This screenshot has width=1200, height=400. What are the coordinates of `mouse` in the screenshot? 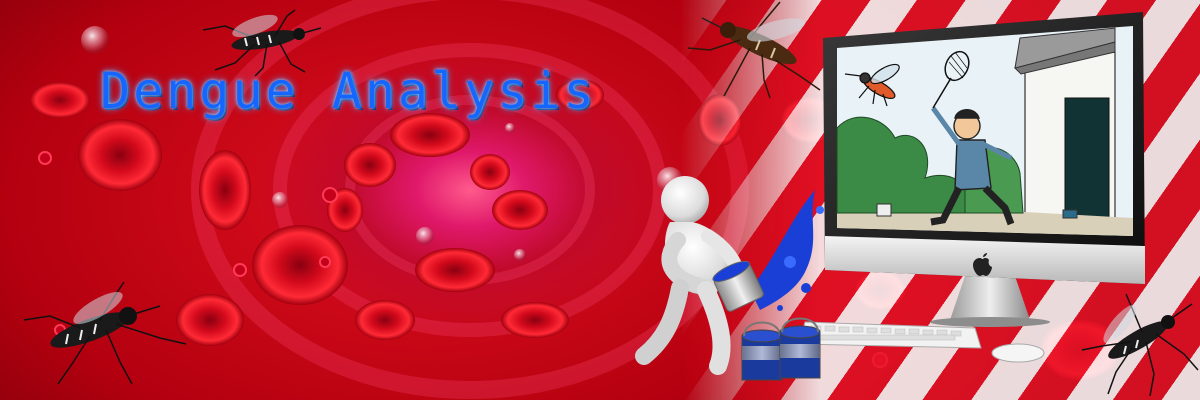 It's located at (1018, 353).